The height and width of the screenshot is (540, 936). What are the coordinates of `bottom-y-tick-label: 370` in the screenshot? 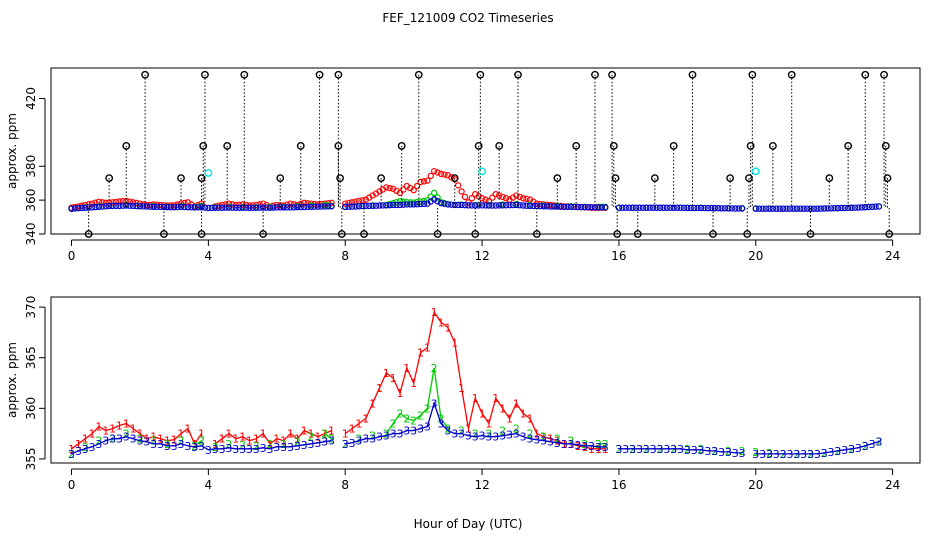 It's located at (31, 307).